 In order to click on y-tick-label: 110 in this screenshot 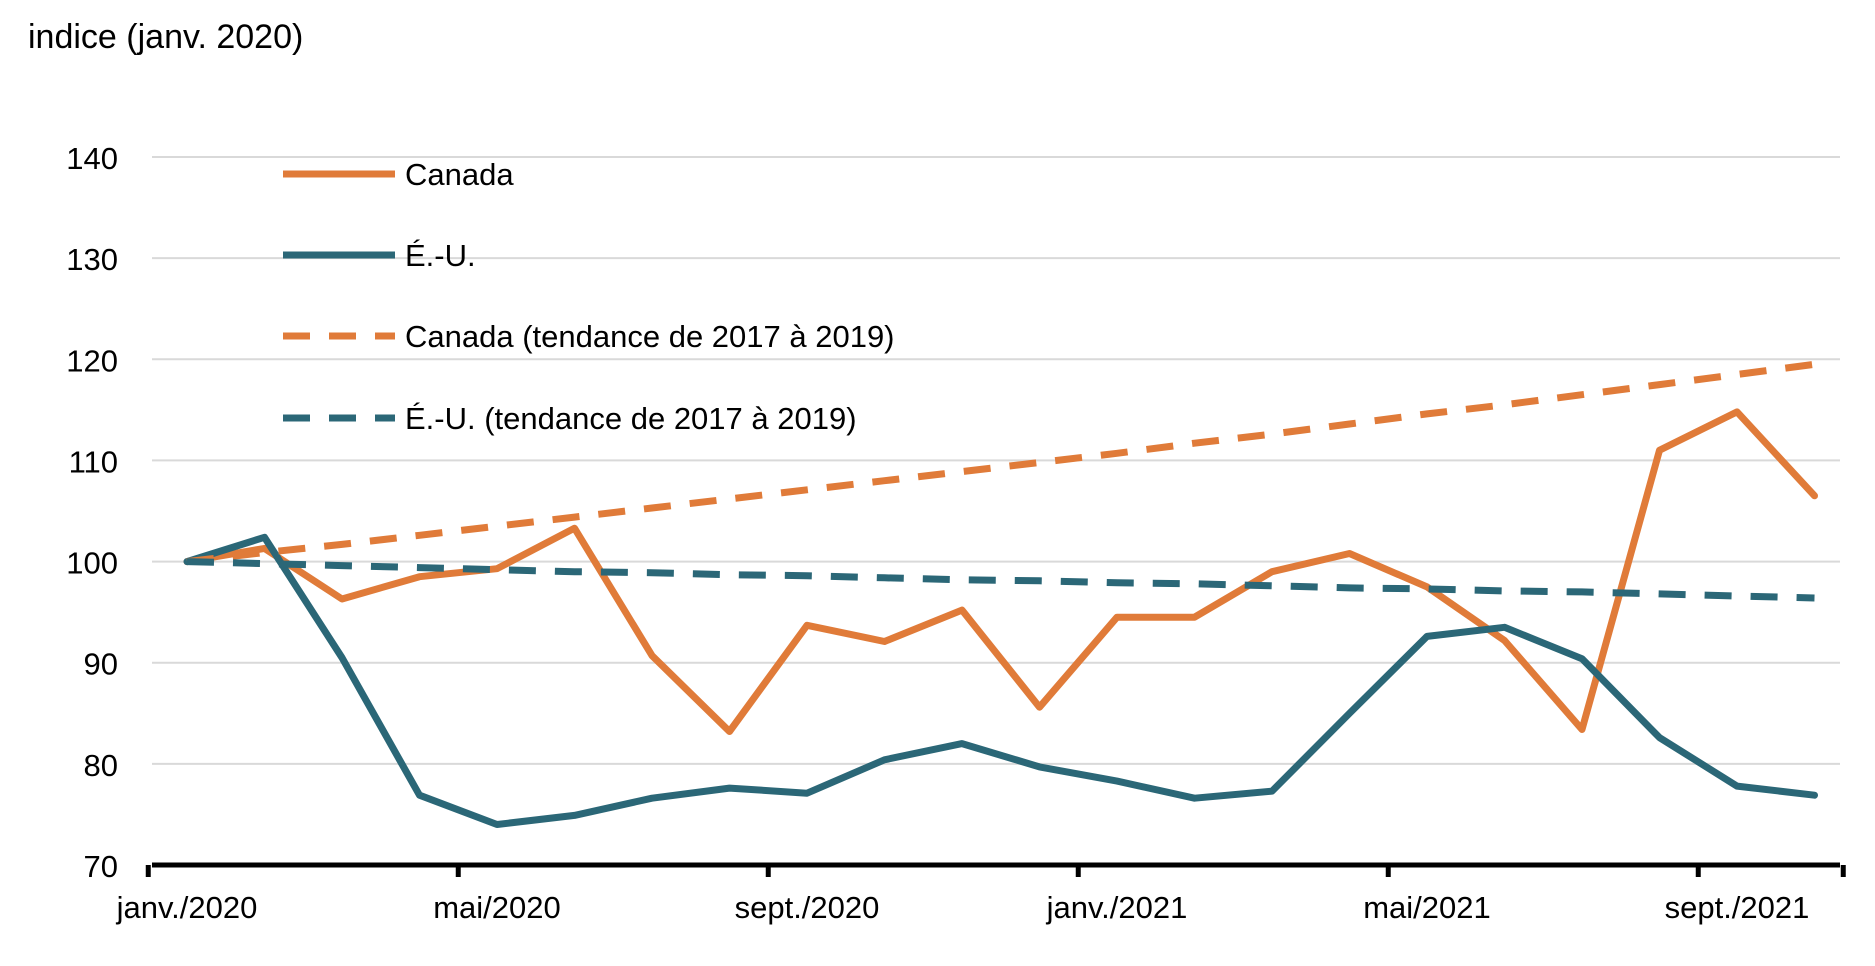, I will do `click(93, 461)`.